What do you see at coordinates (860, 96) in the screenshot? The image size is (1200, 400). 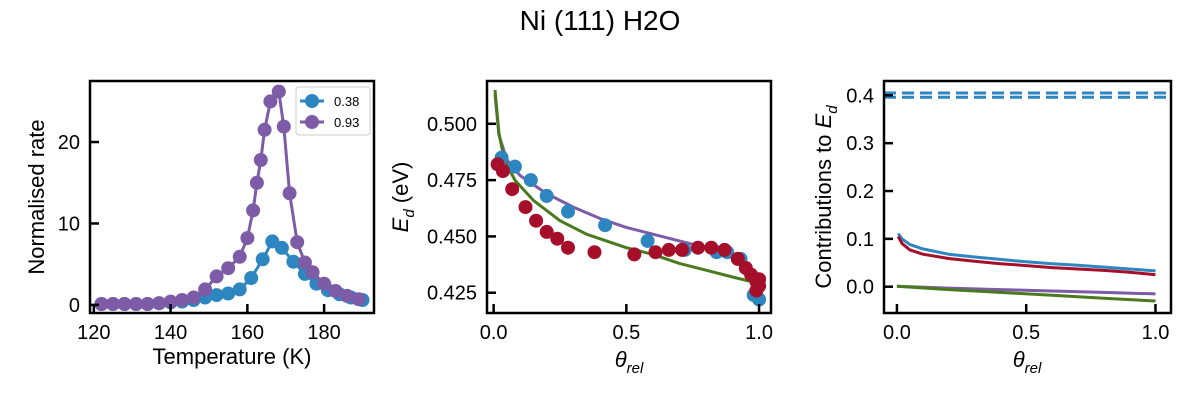 I see `y-tick-label-4: 0.4` at bounding box center [860, 96].